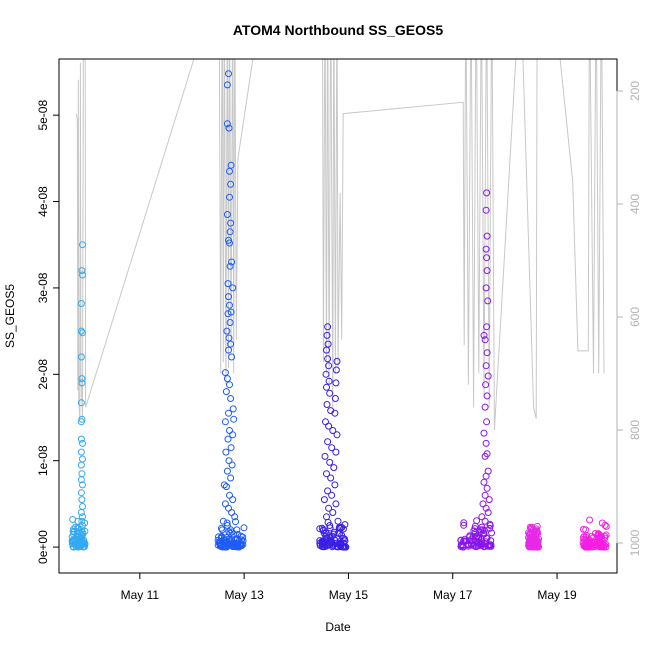  What do you see at coordinates (43, 460) in the screenshot?
I see `y-tick-label: 1e-08` at bounding box center [43, 460].